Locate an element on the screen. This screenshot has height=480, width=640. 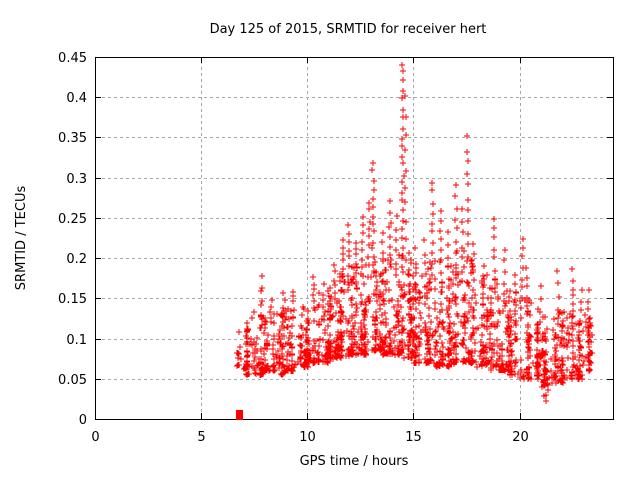
y-tick-label: 0.35 is located at coordinates (72, 138).